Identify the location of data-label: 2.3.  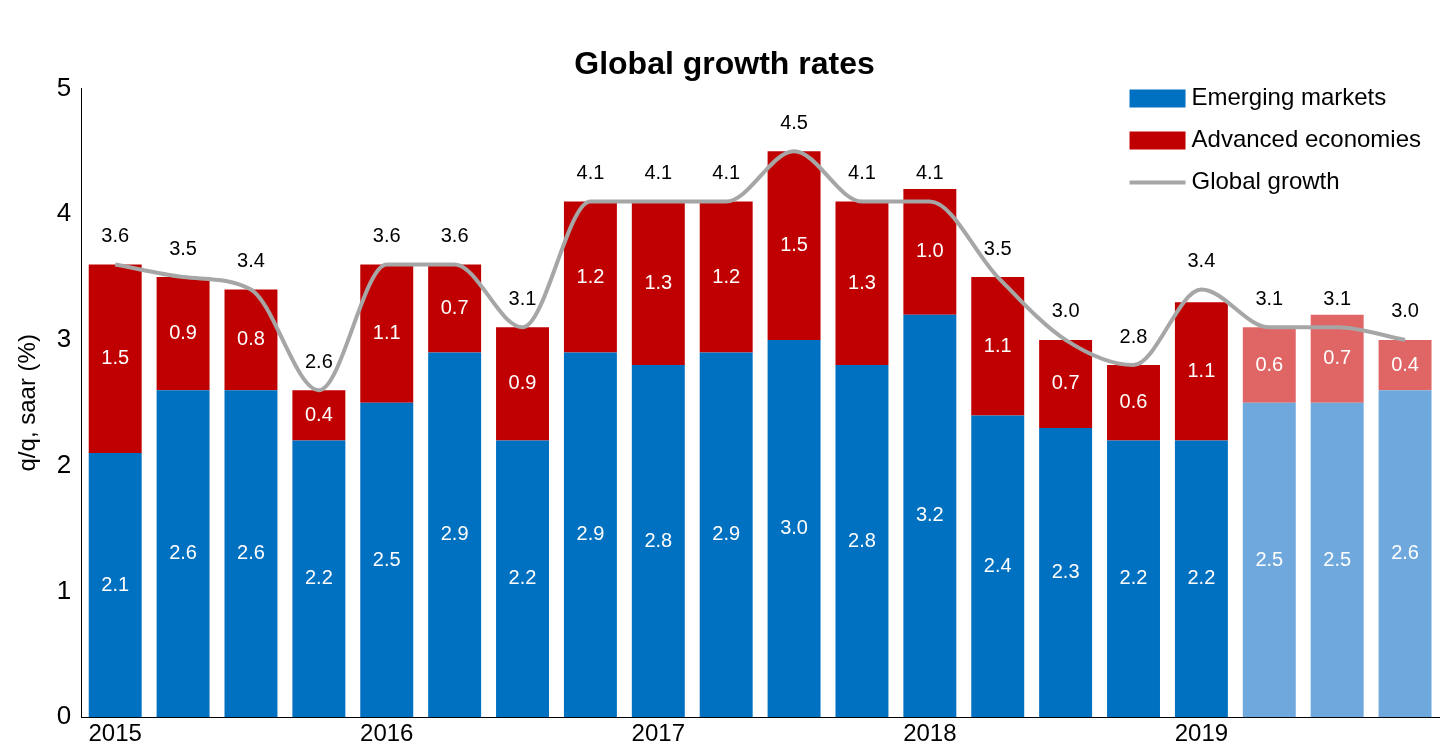
(1065, 571).